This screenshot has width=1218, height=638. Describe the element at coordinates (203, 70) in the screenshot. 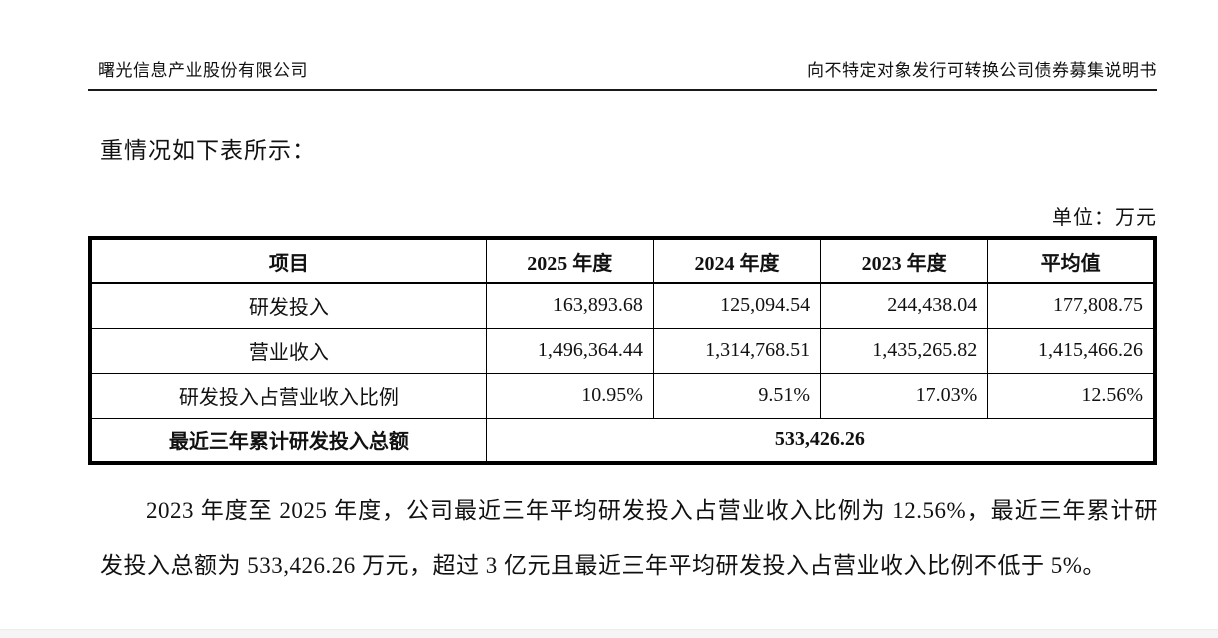

I see `header-company-name: 曙光信息产业股份有限公司` at that location.